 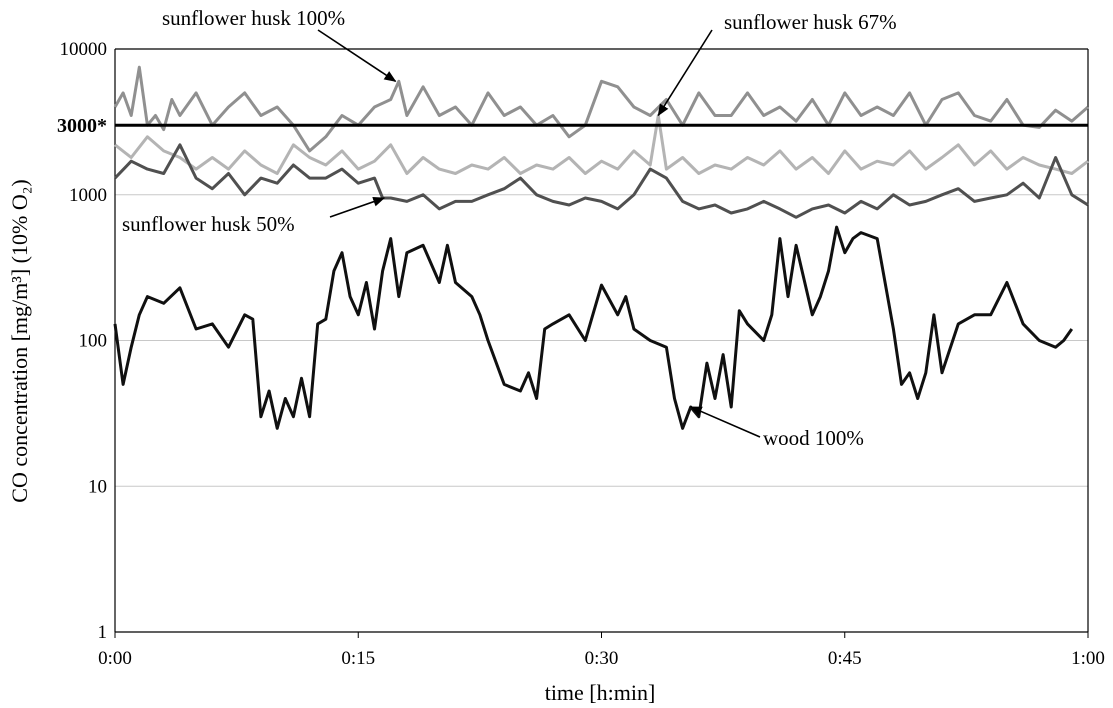 I want to click on annotation-label: sunflower husk 67%, so click(x=810, y=22).